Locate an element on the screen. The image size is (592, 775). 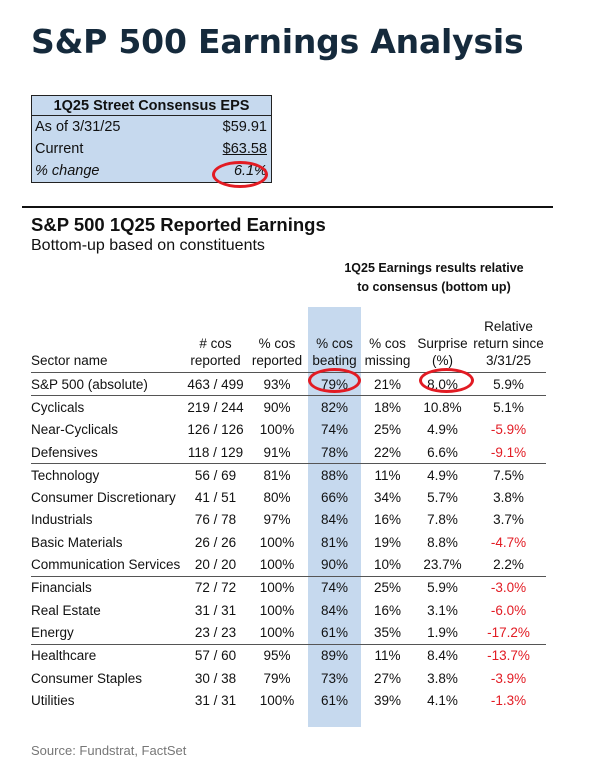
col-header-reported: # cos reported is located at coordinates (215, 340).